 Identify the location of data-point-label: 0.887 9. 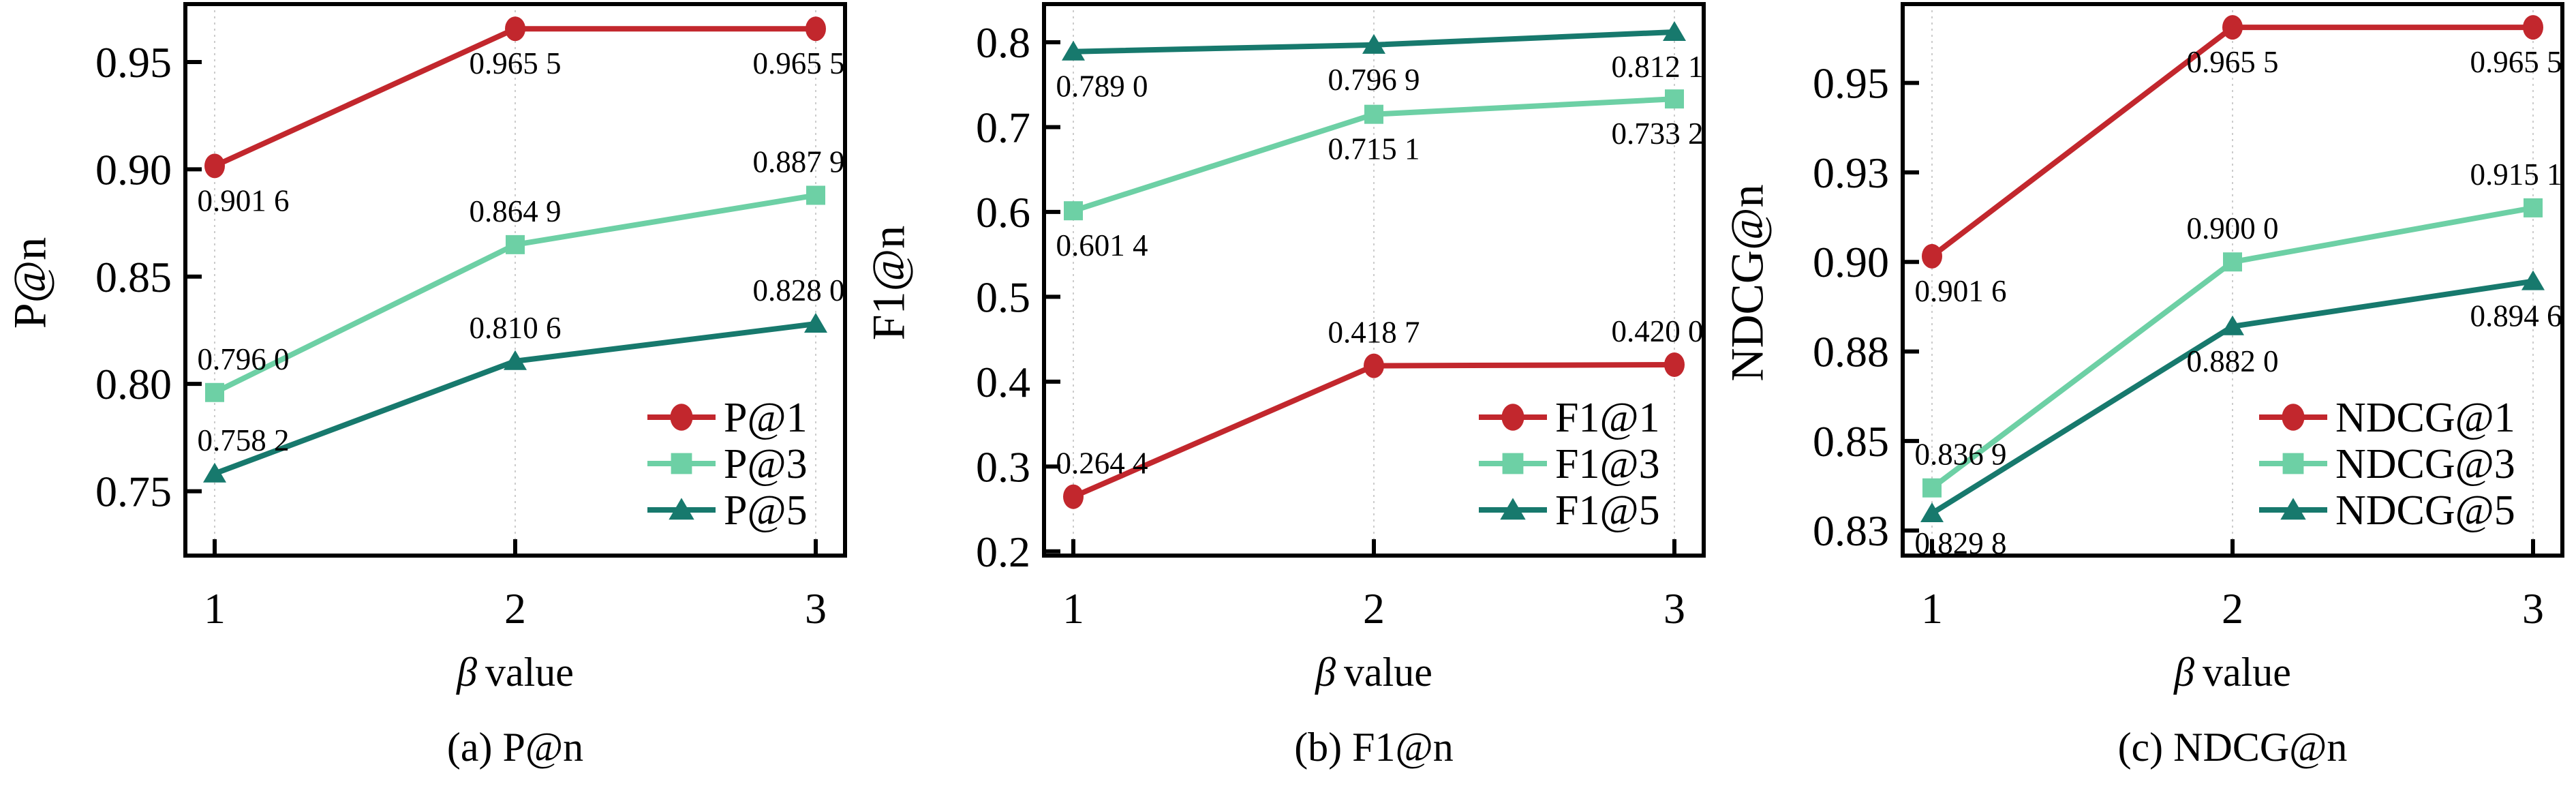
(799, 162).